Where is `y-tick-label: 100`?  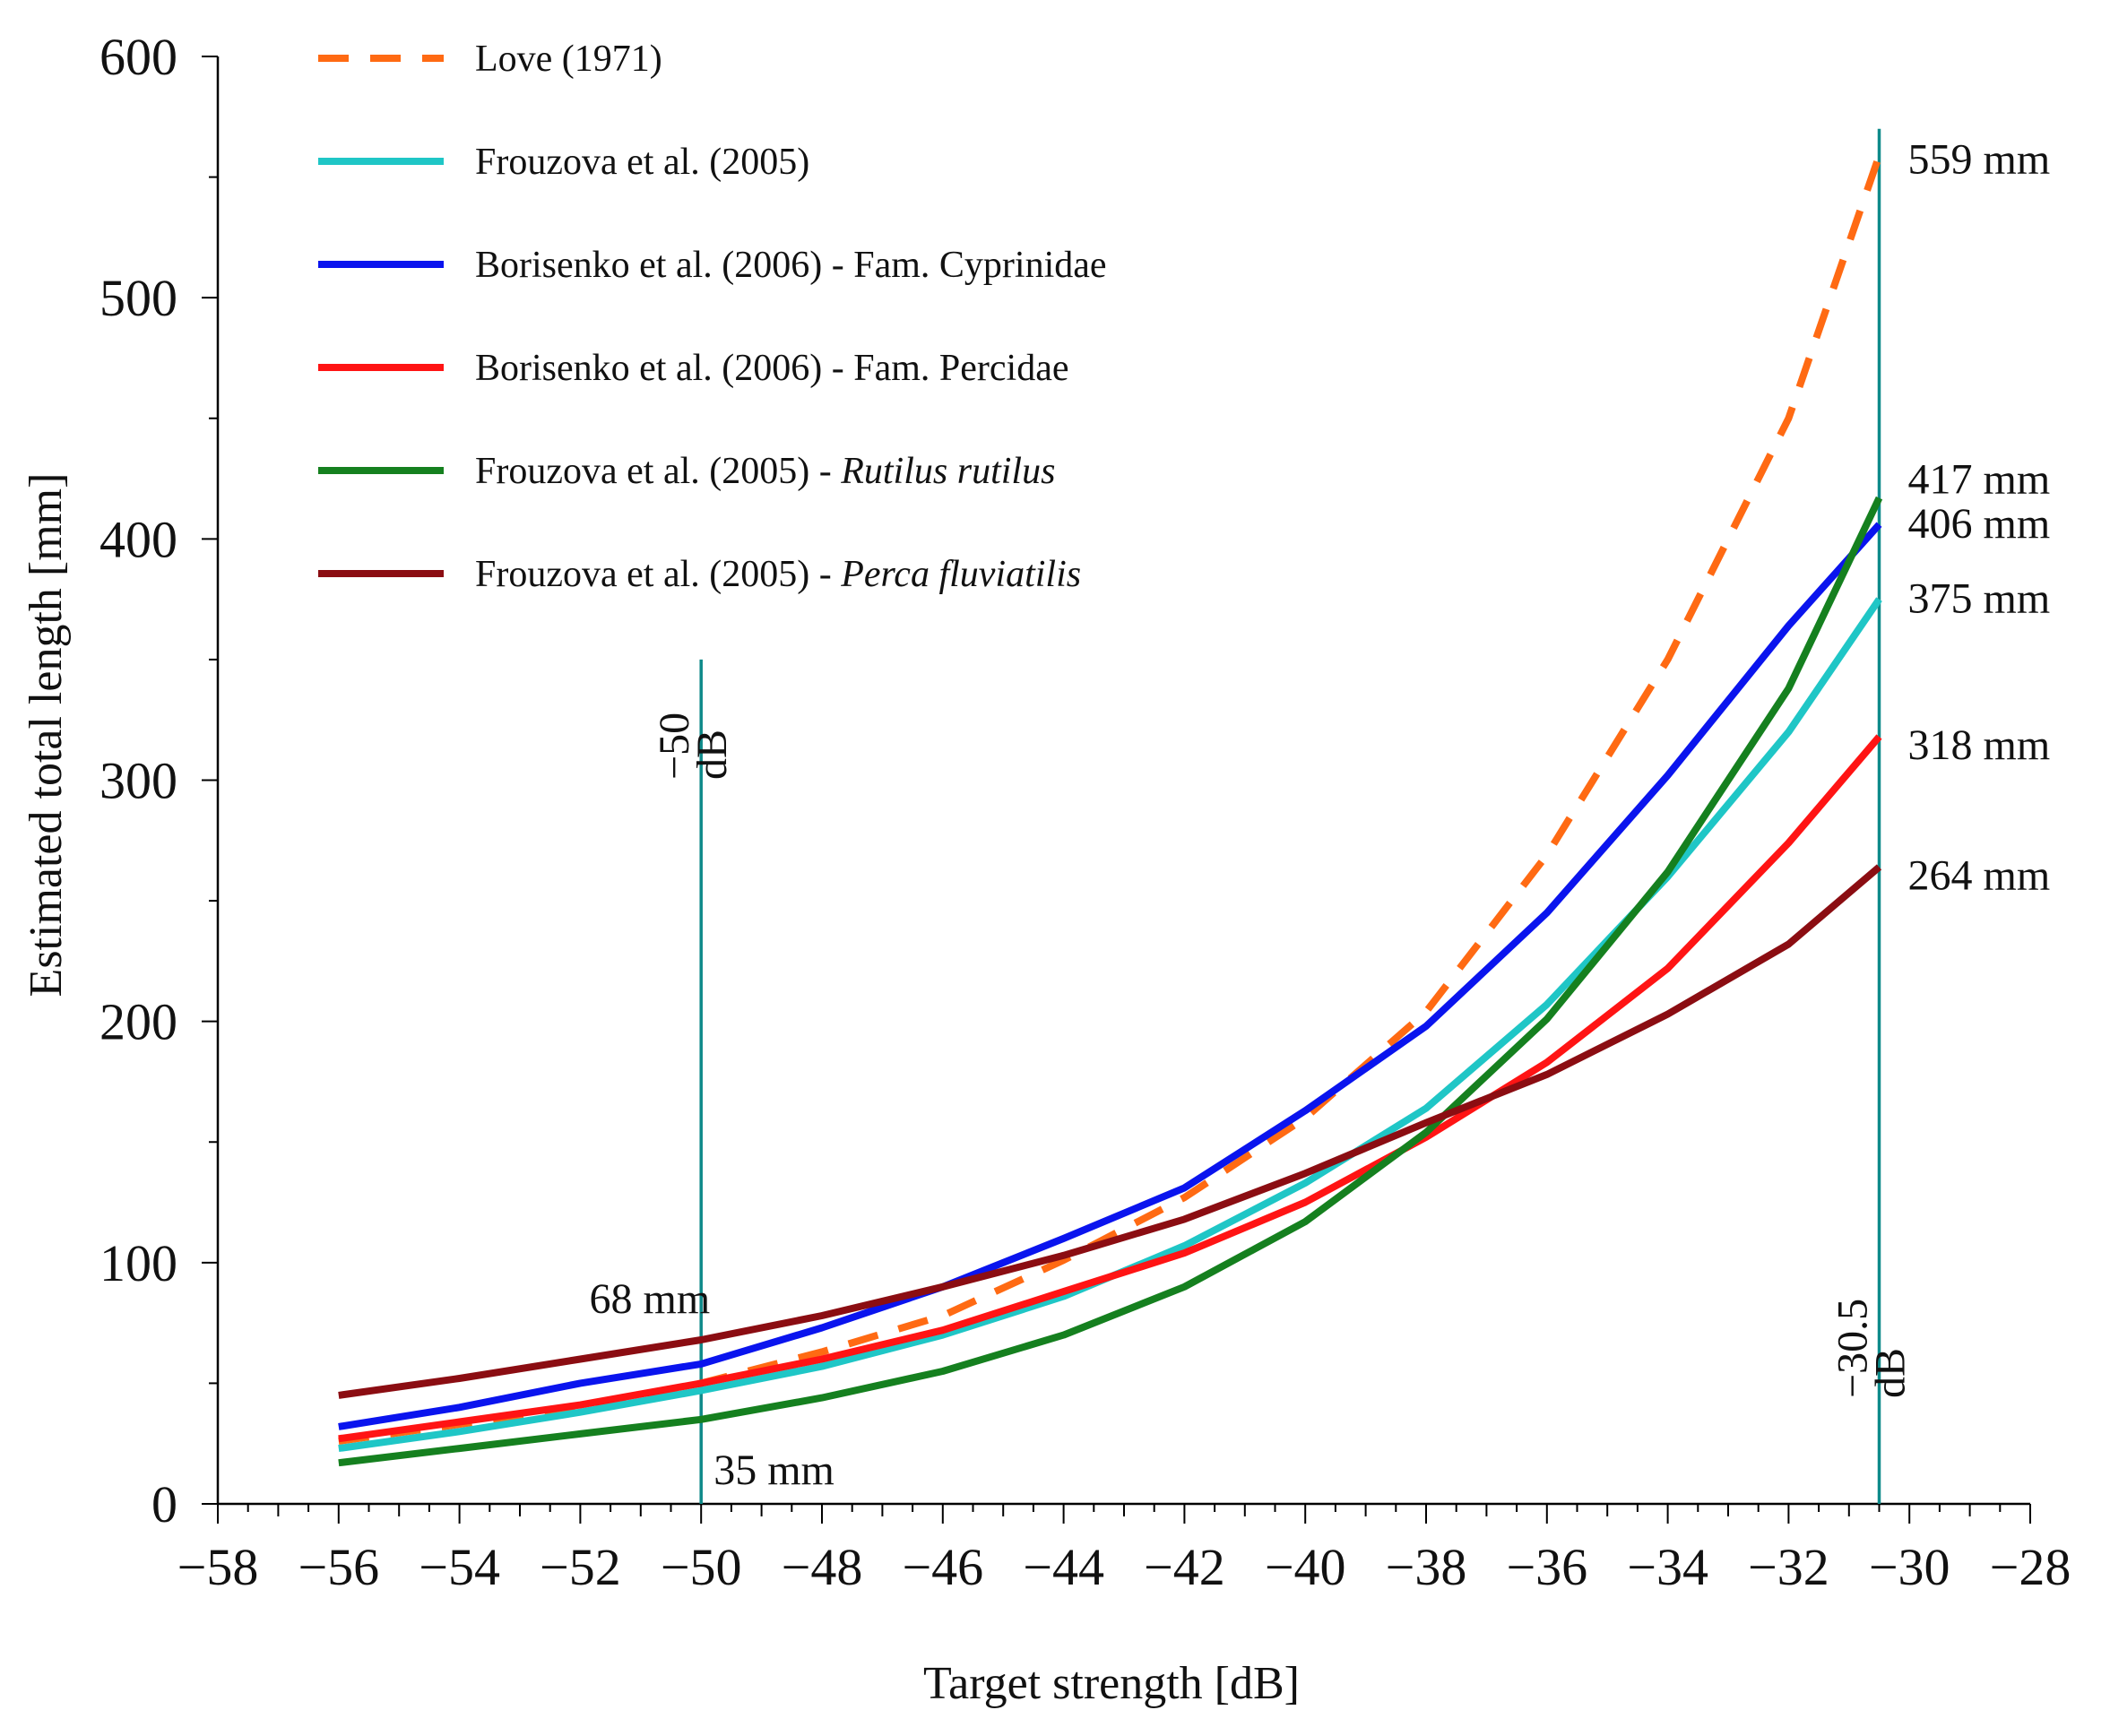 y-tick-label: 100 is located at coordinates (138, 1263).